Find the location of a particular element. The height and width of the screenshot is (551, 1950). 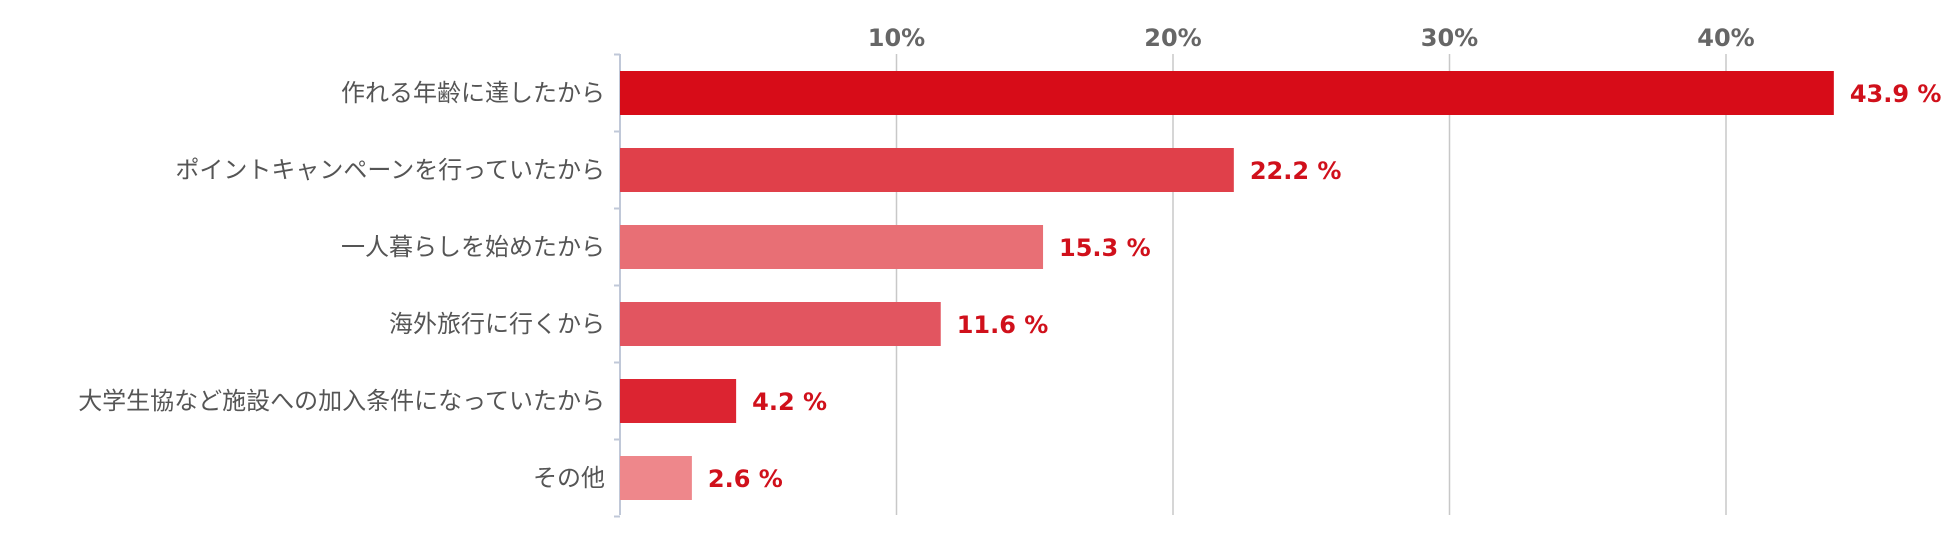

data-label: 11.6 % is located at coordinates (1003, 325).